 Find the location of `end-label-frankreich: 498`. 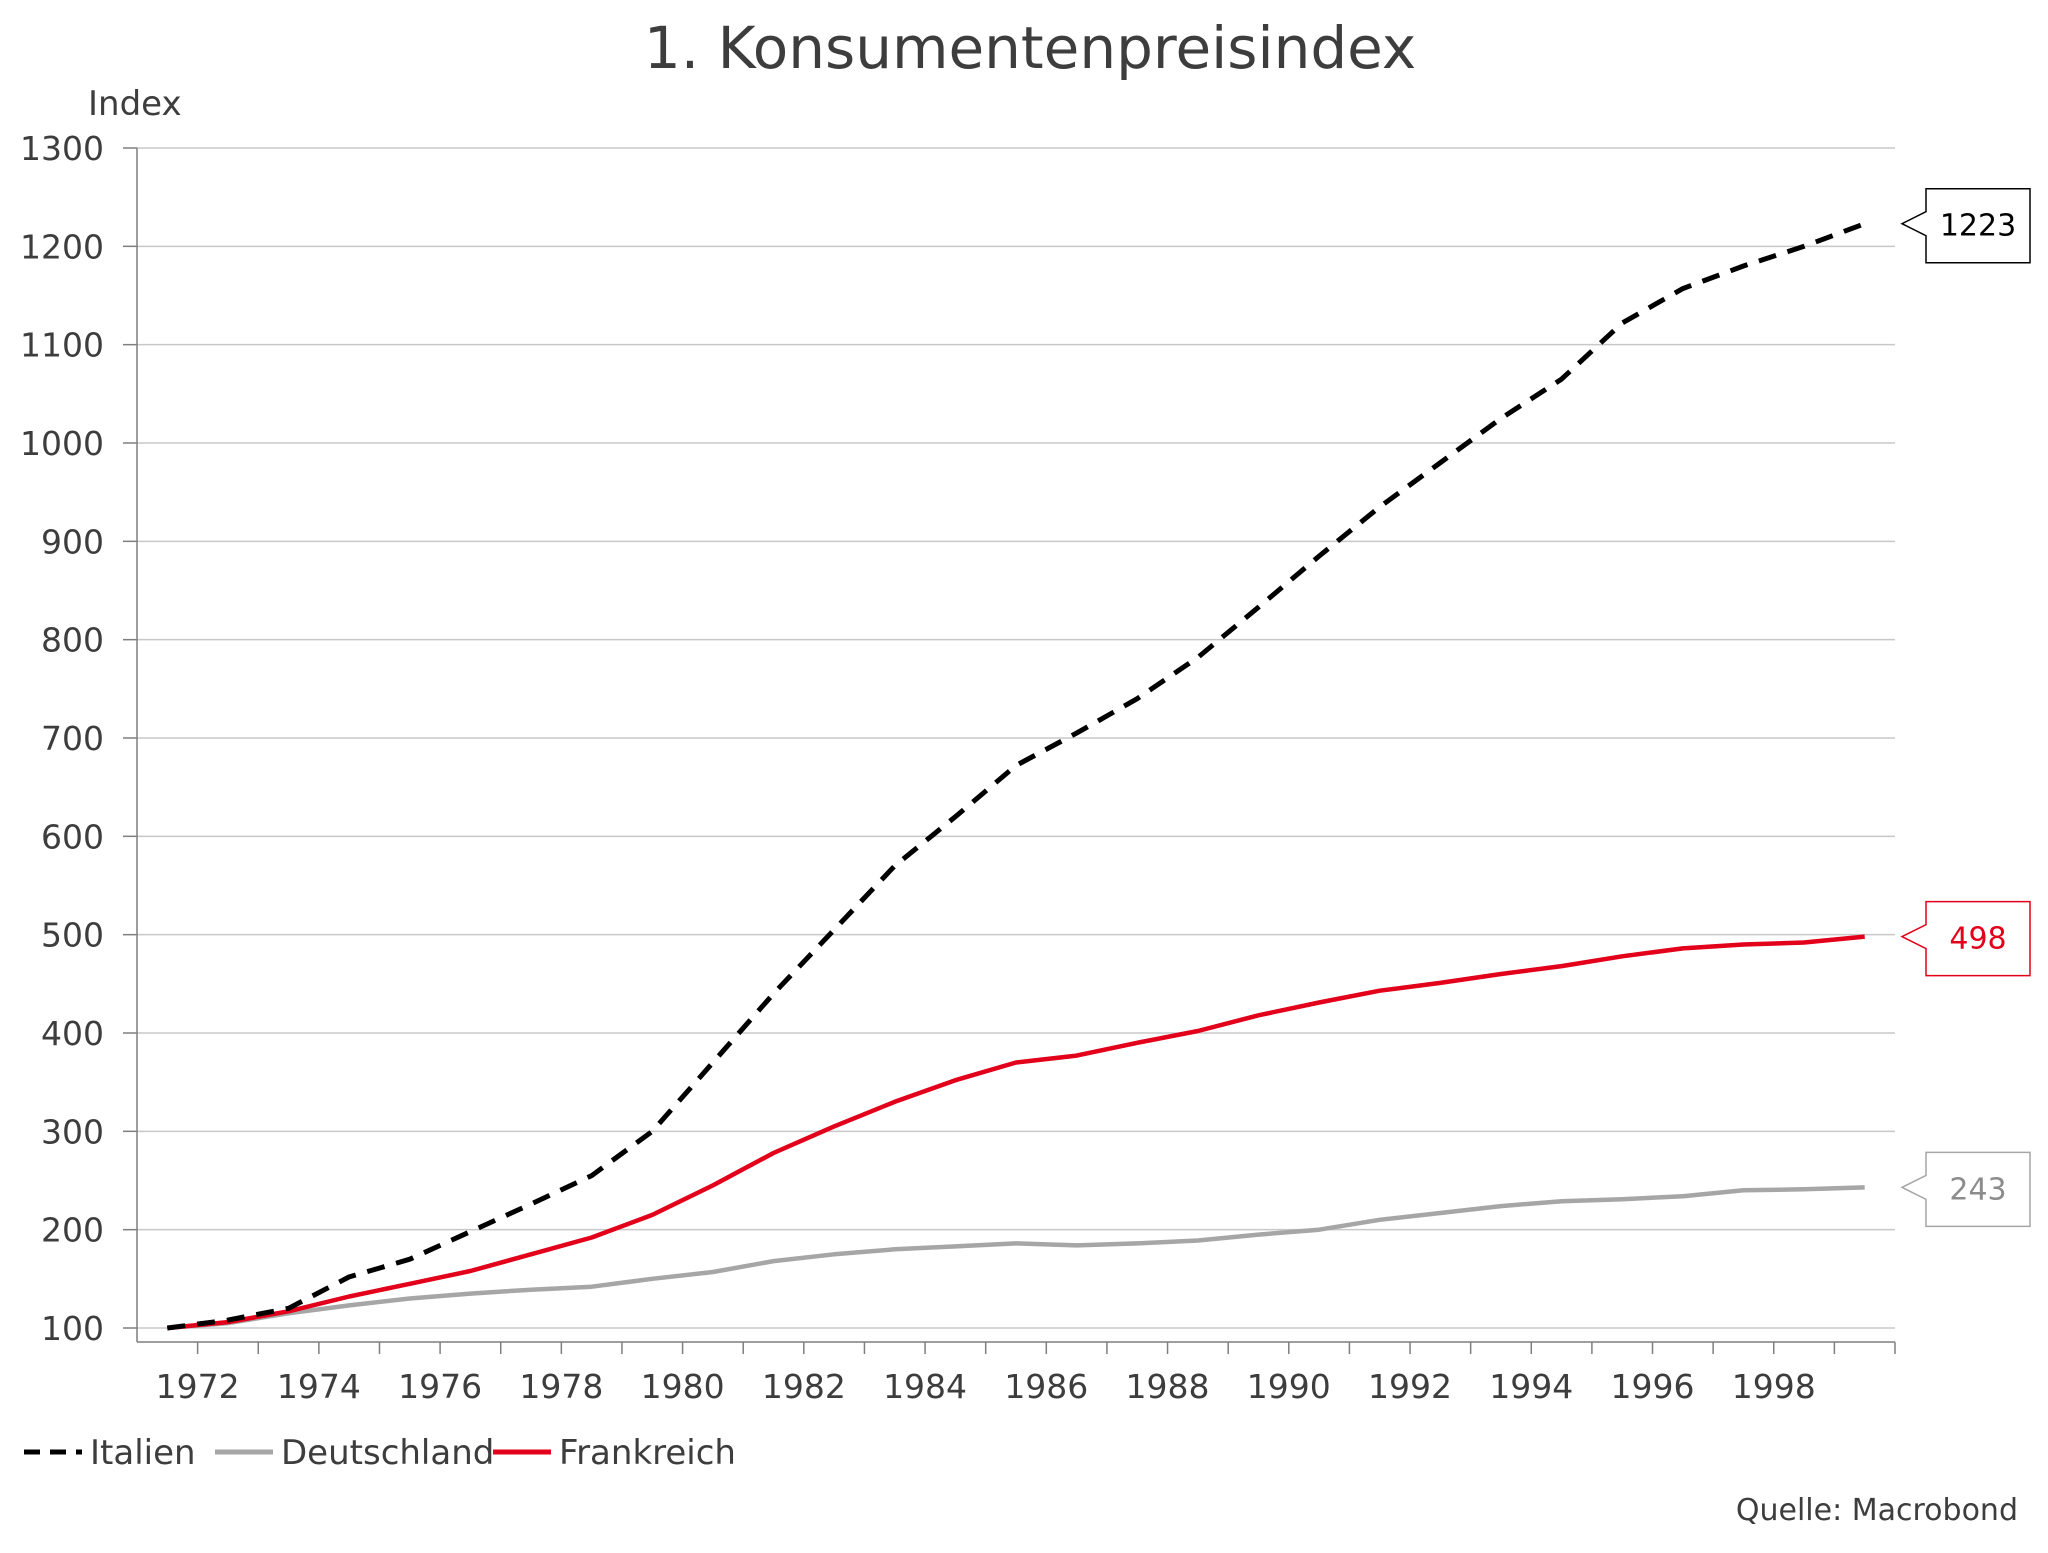

end-label-frankreich: 498 is located at coordinates (1977, 939).